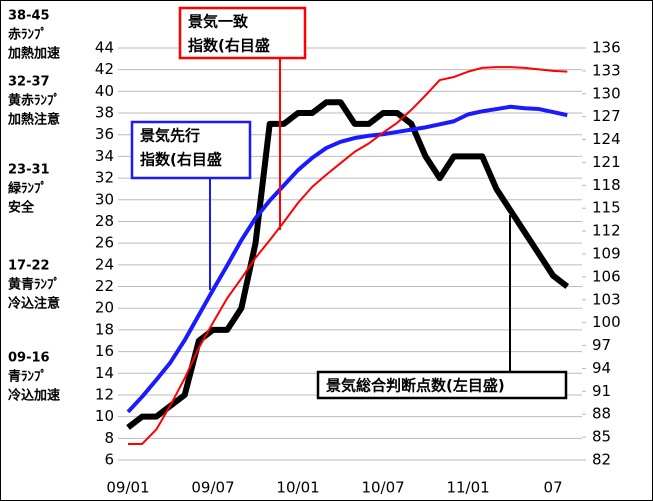 This screenshot has width=653, height=501. What do you see at coordinates (104, 199) in the screenshot?
I see `y-tick-label: 30` at bounding box center [104, 199].